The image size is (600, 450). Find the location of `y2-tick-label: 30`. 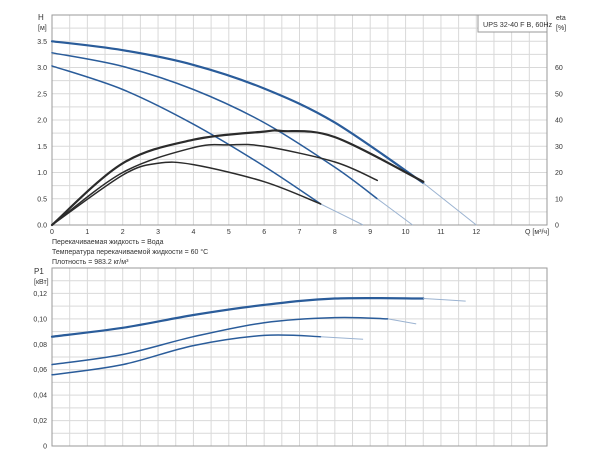

y2-tick-label: 30 is located at coordinates (559, 147).